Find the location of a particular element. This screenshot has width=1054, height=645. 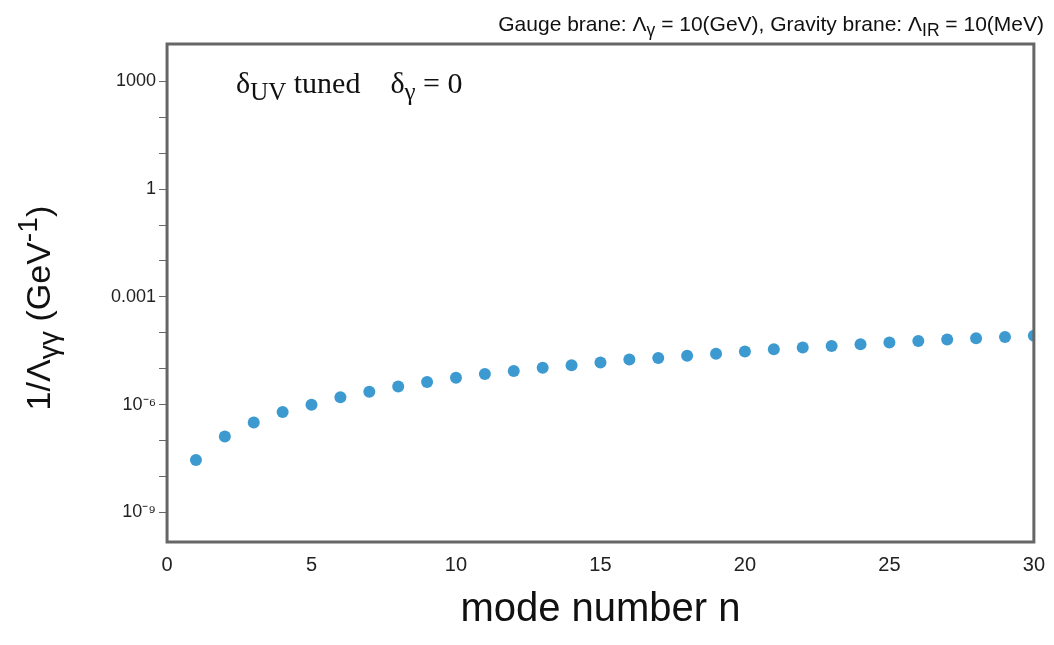

annotation: δ$_{UV}$ tuned δ$_{γ}$ = 0 is located at coordinates (349, 86).